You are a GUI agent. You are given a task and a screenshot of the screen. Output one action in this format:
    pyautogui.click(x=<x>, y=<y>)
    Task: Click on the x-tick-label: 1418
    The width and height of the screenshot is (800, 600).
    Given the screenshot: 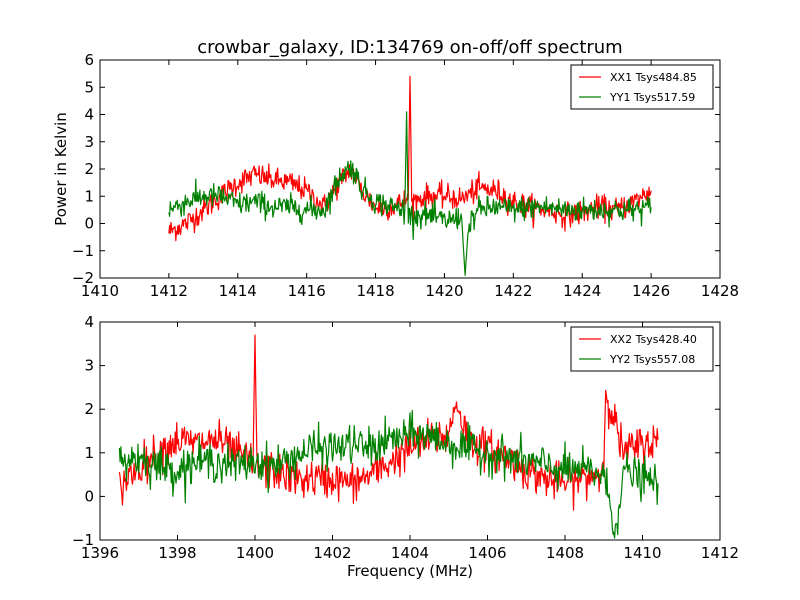 What is the action you would take?
    pyautogui.click(x=375, y=291)
    